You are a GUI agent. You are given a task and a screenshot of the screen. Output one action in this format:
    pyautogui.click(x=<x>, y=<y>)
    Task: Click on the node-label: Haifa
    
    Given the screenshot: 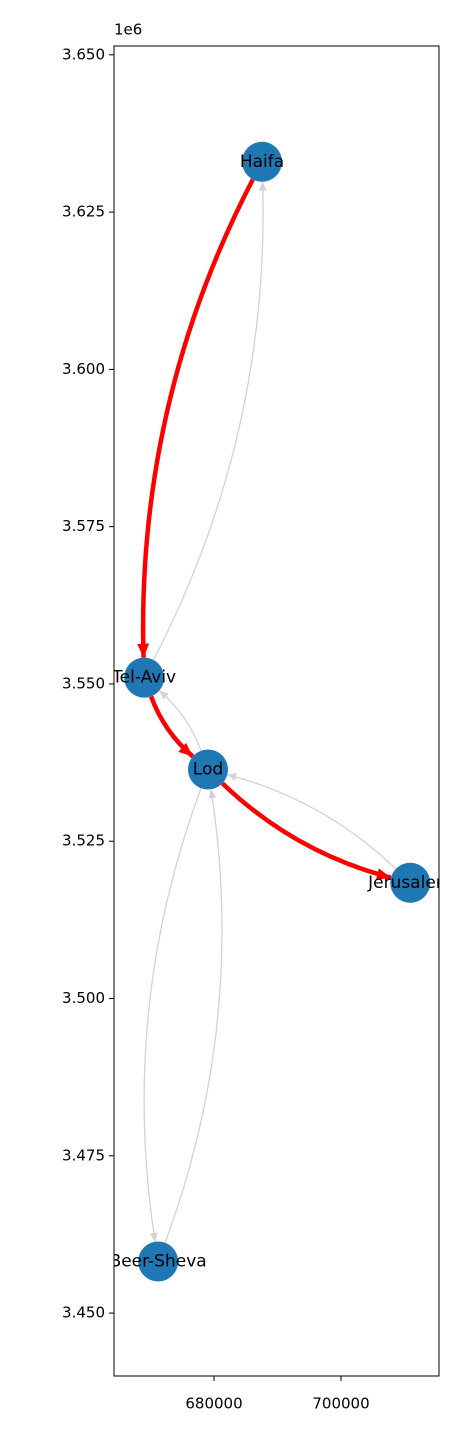 What is the action you would take?
    pyautogui.click(x=262, y=162)
    